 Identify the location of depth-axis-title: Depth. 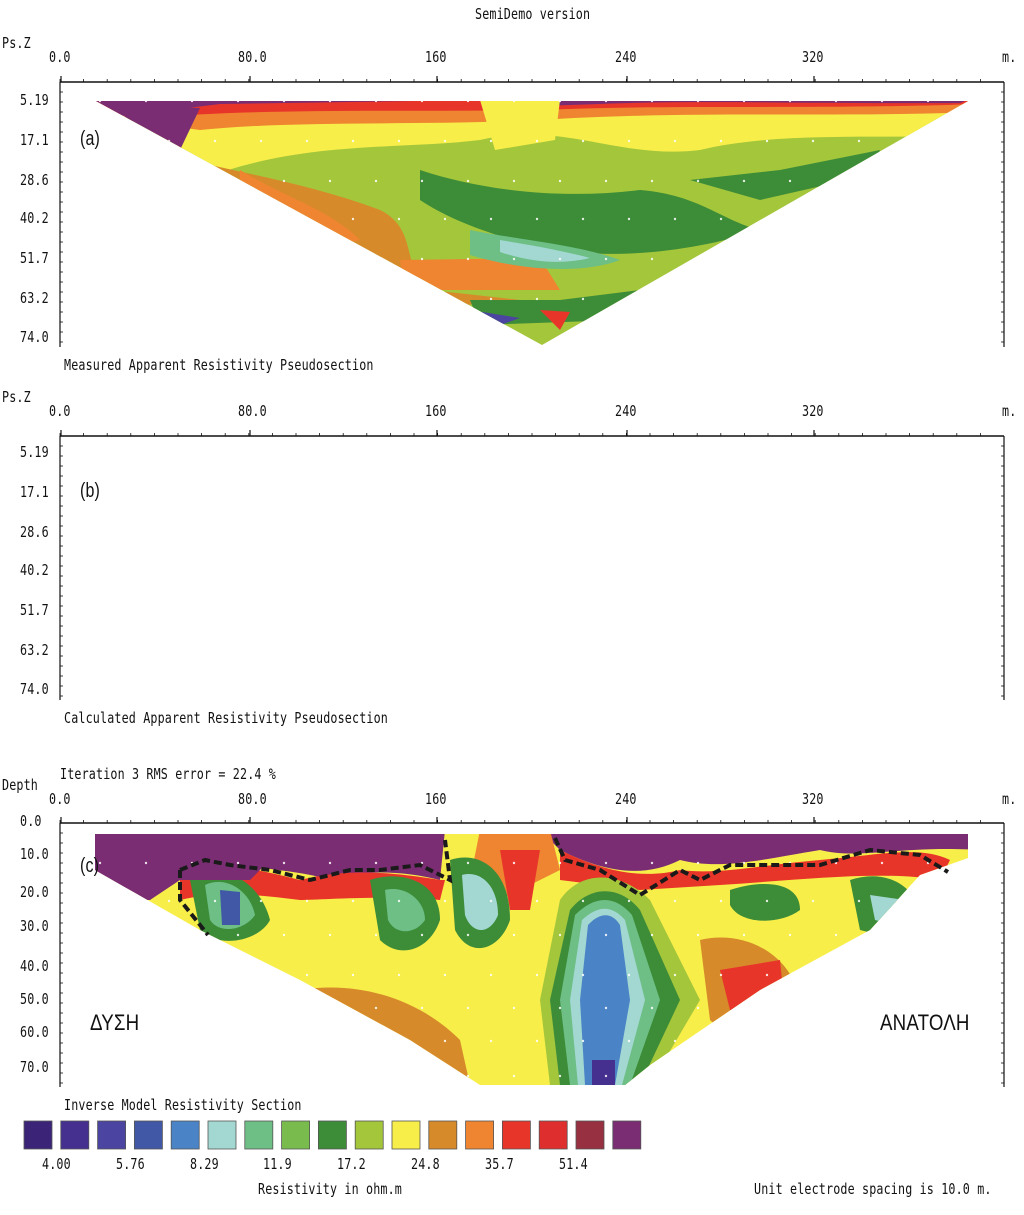
(20, 785).